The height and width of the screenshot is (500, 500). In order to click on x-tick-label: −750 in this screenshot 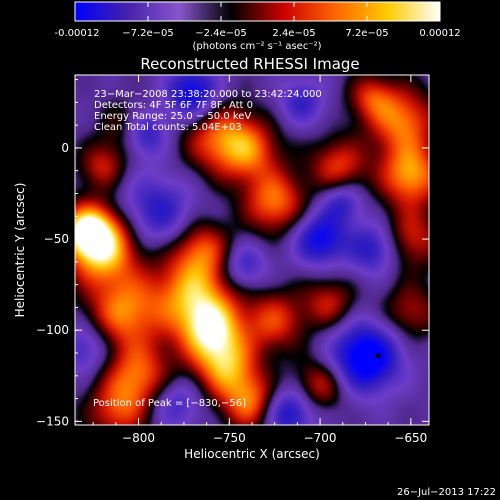, I will do `click(229, 438)`.